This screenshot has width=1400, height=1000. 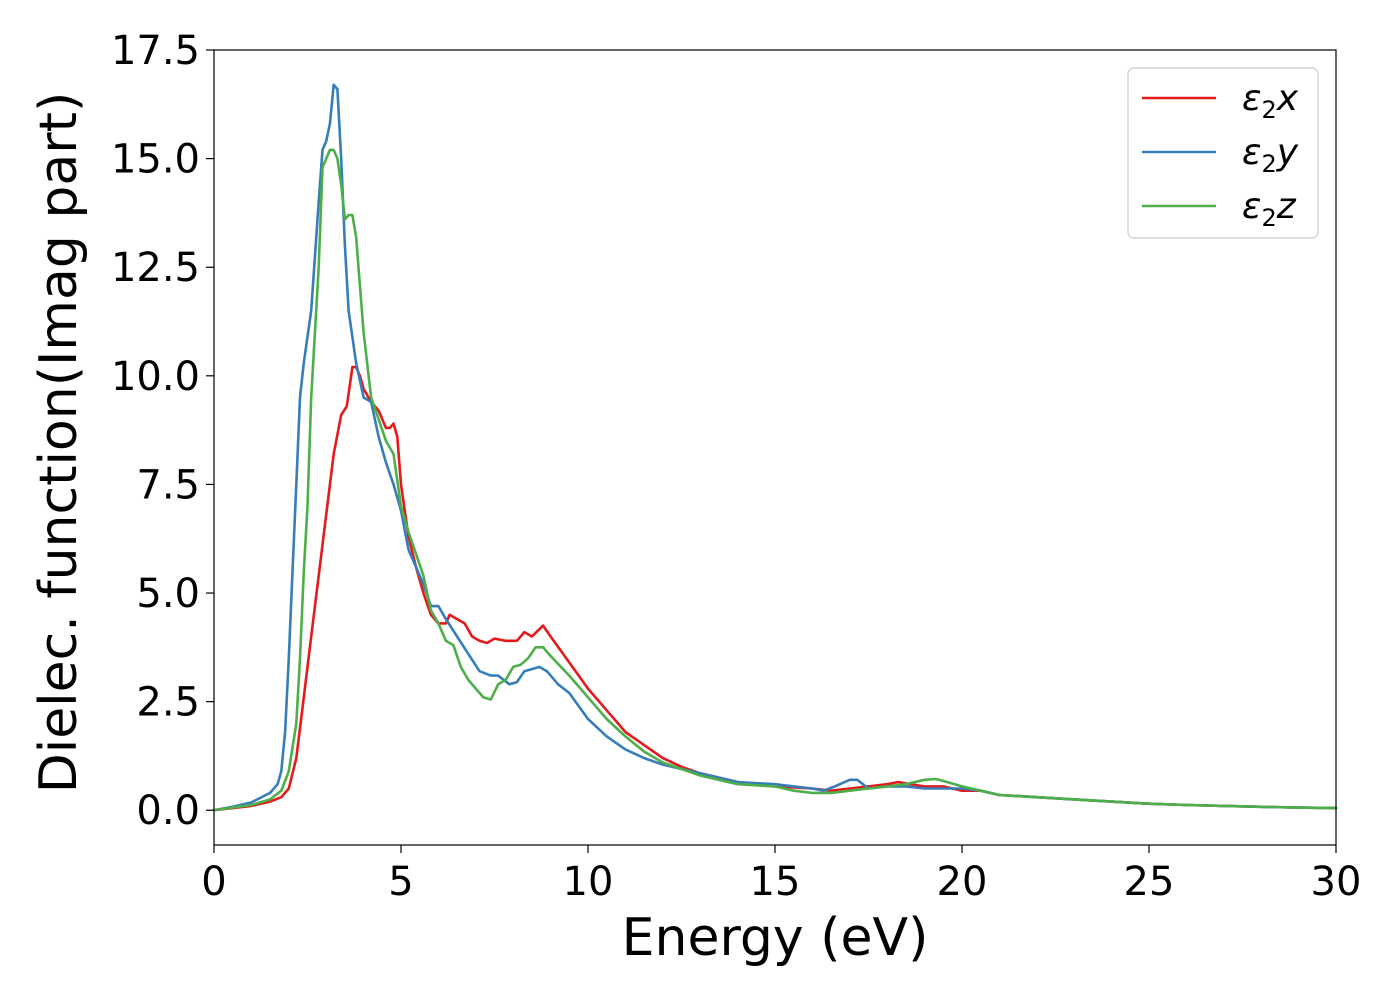 I want to click on legend-component: y, so click(x=1287, y=152).